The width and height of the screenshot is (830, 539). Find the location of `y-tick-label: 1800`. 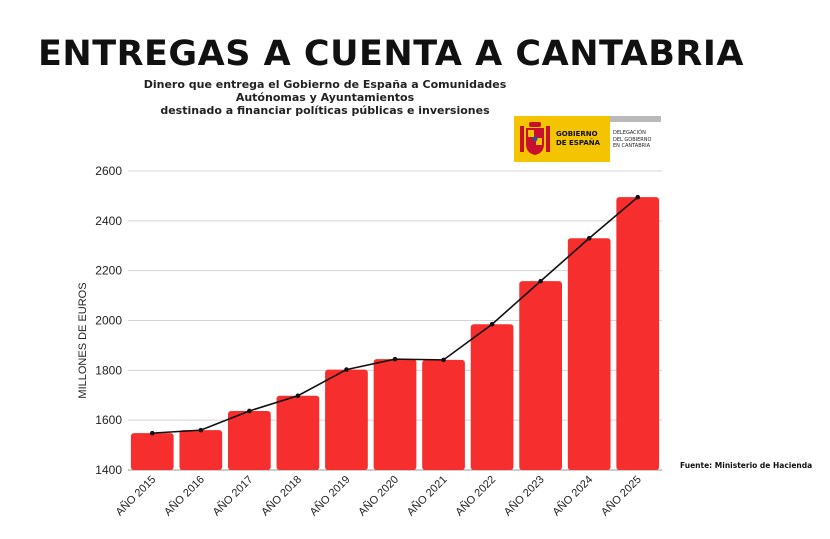

y-tick-label: 1800 is located at coordinates (108, 370).